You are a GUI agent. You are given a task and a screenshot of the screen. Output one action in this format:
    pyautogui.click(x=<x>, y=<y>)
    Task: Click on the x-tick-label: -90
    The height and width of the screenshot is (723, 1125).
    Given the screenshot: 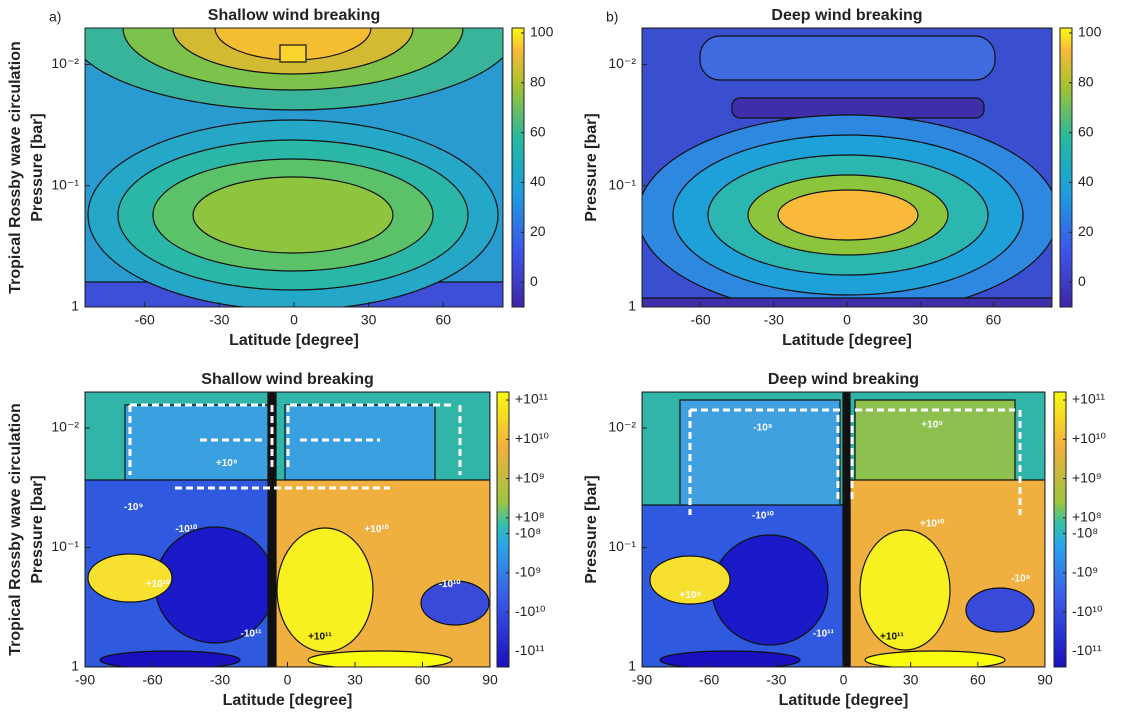 What is the action you would take?
    pyautogui.click(x=85, y=680)
    